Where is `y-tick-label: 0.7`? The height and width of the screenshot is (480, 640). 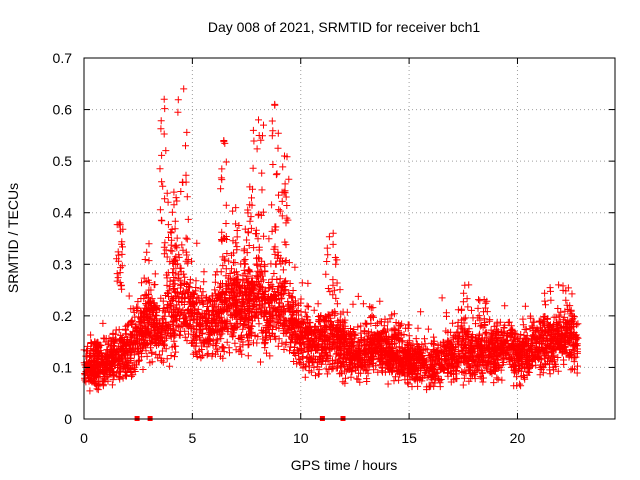
y-tick-label: 0.7 is located at coordinates (63, 58).